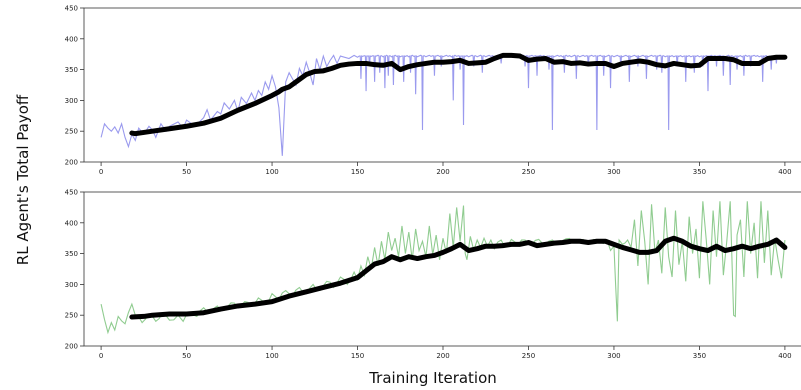  I want to click on x-axis-title: Training Iteration, so click(432, 378).